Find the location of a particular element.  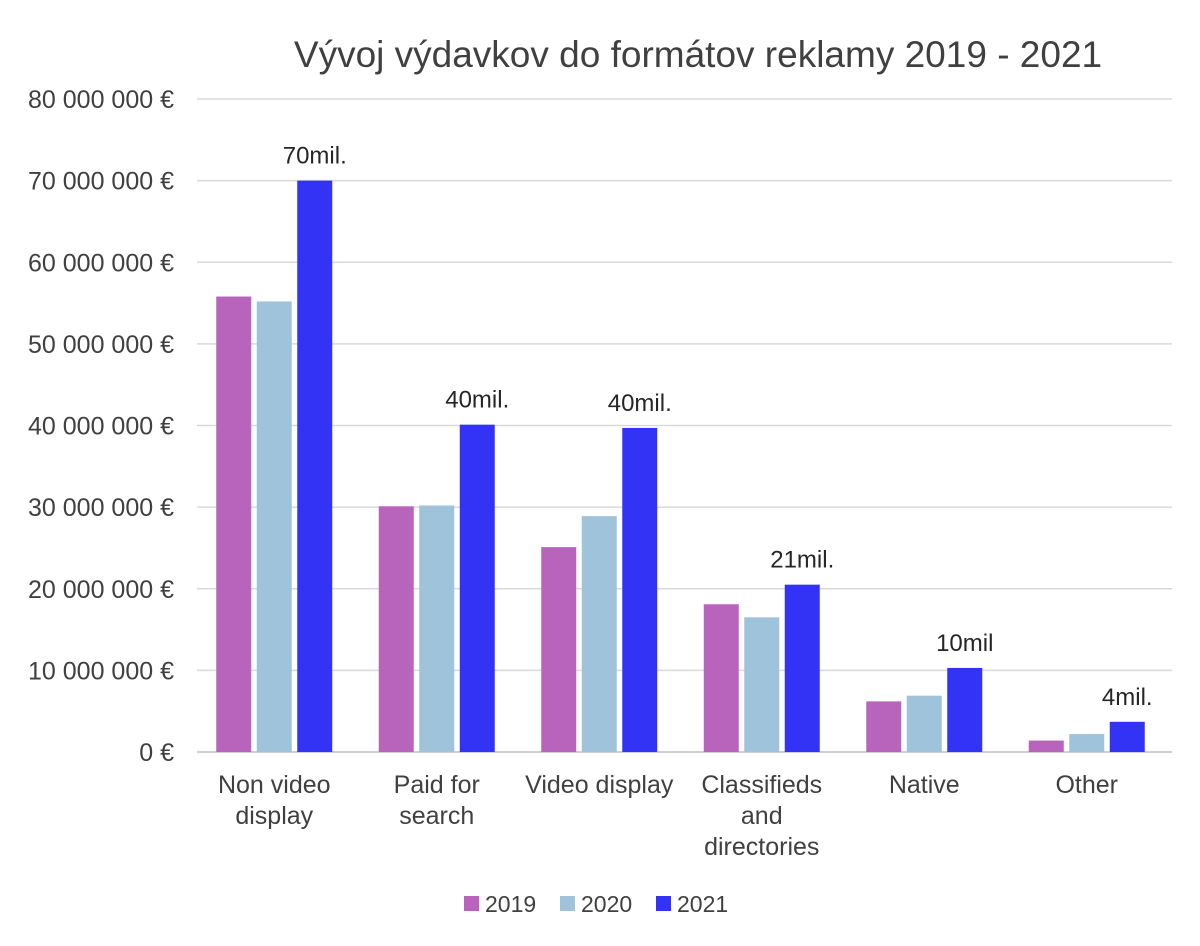

legend-swatch-2020 is located at coordinates (567, 903).